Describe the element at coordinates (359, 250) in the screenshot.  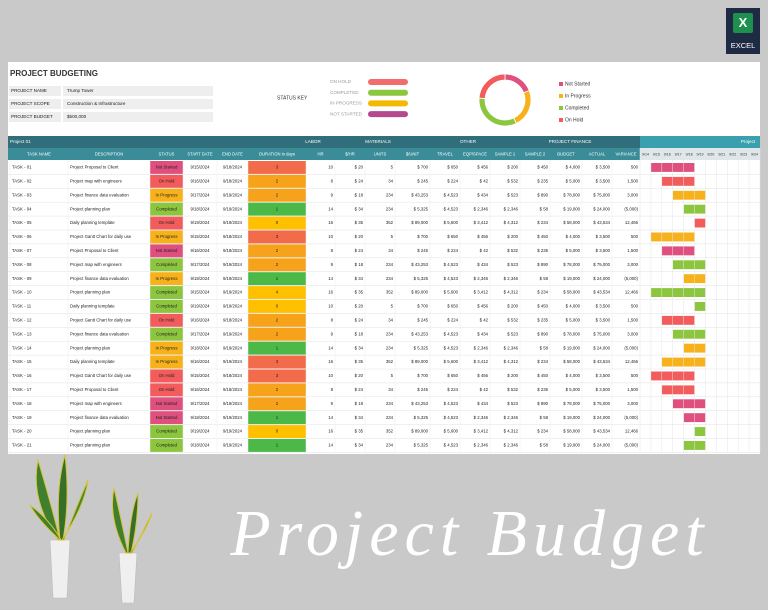
I see `cell: $ 24` at that location.